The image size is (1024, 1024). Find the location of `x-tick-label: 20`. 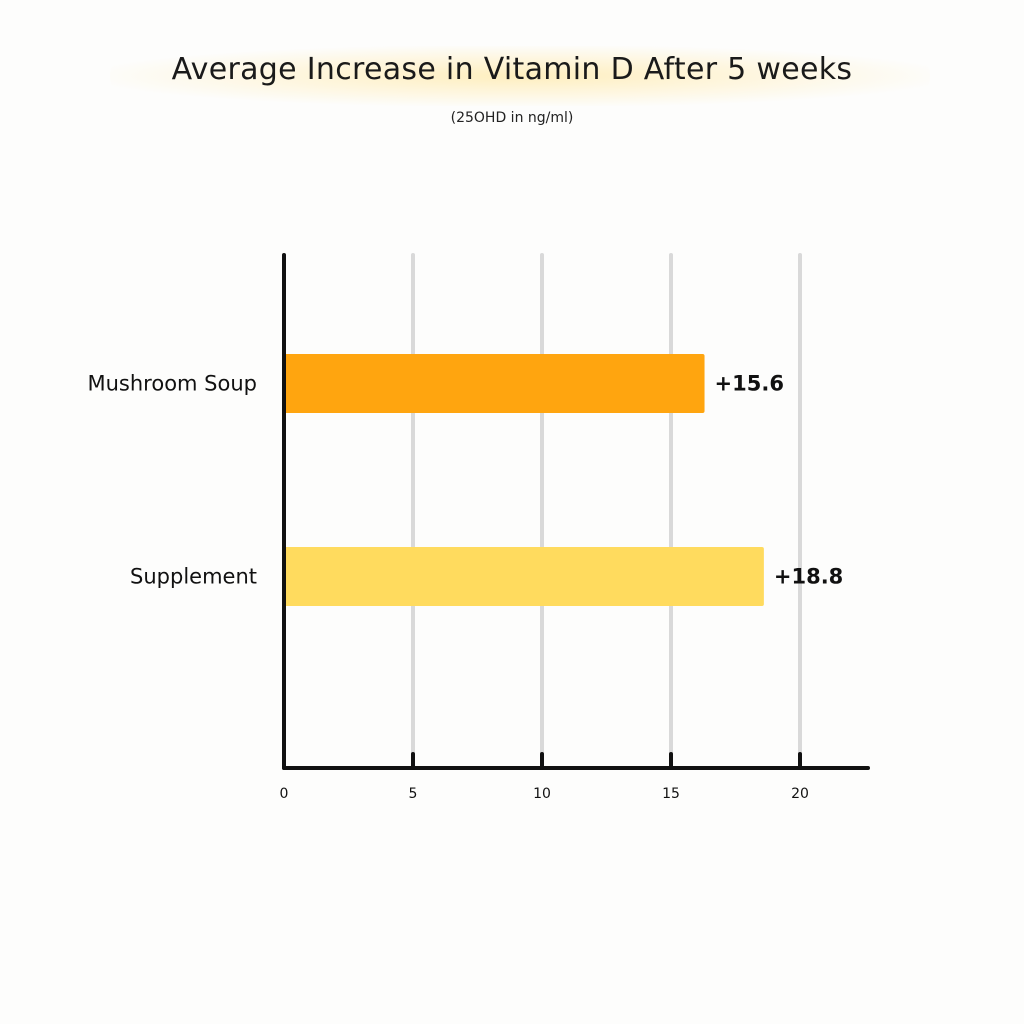

x-tick-label: 20 is located at coordinates (800, 794).